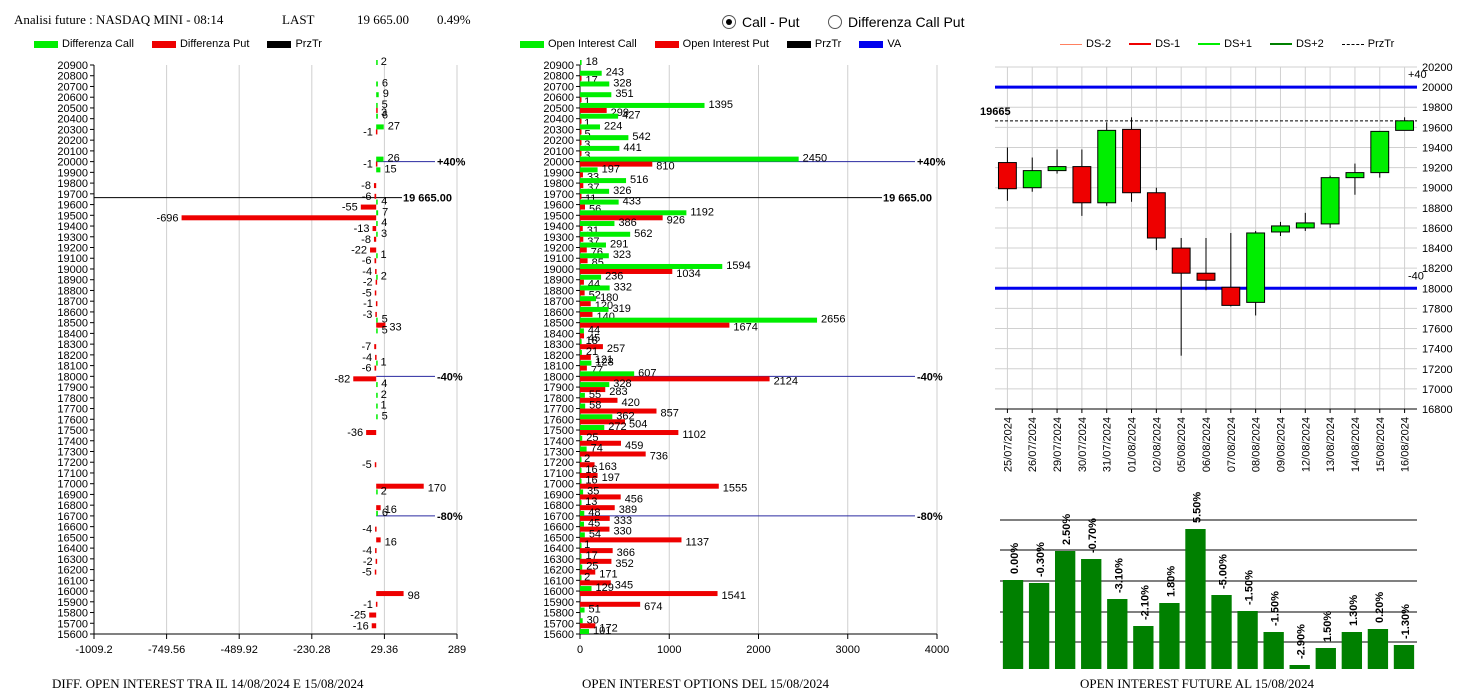  What do you see at coordinates (594, 338) in the screenshot?
I see `put-bar-label: 45` at bounding box center [594, 338].